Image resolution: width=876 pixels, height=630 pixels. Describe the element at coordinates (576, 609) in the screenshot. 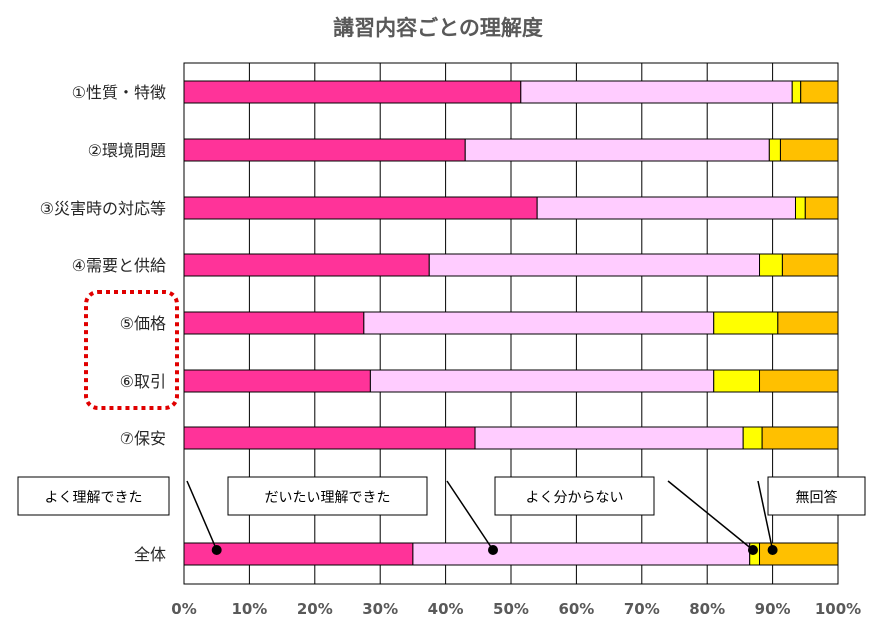

I see `x-tick-label: 60%` at that location.